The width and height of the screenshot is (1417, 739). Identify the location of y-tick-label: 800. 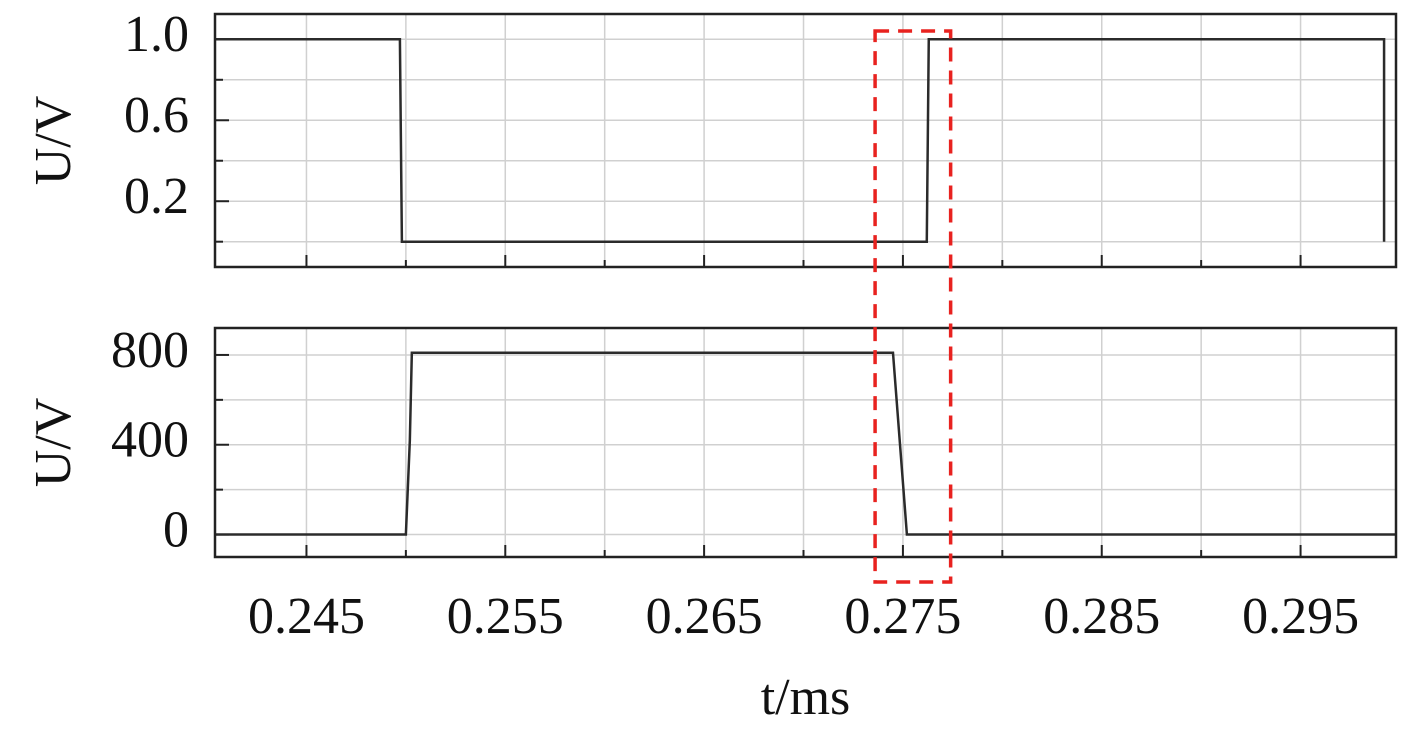
(150, 350).